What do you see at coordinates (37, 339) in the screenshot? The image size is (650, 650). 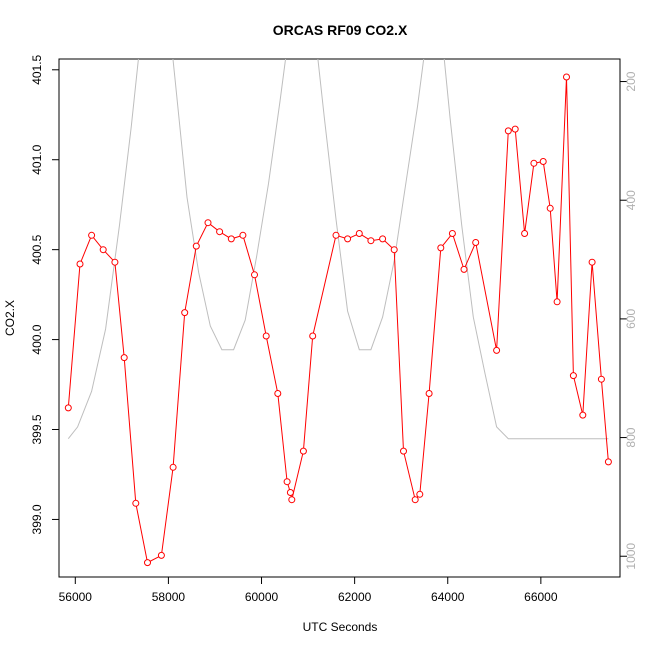 I see `y-tick-label-2: 400.0` at bounding box center [37, 339].